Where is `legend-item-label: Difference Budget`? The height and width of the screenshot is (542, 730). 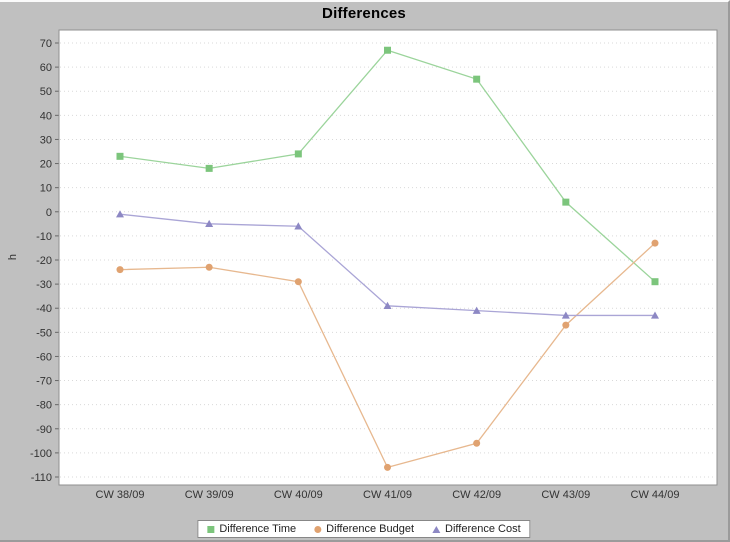 legend-item-label: Difference Budget is located at coordinates (370, 529).